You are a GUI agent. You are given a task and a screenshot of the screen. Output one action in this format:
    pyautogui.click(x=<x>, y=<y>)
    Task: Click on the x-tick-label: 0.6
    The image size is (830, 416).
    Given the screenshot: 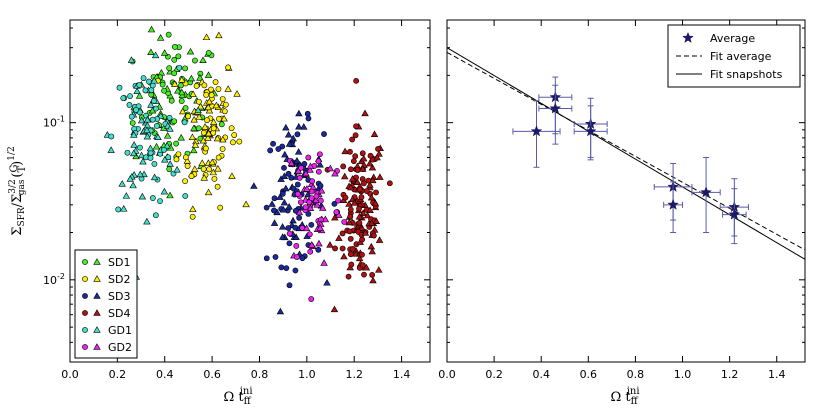 What is the action you would take?
    pyautogui.click(x=589, y=374)
    